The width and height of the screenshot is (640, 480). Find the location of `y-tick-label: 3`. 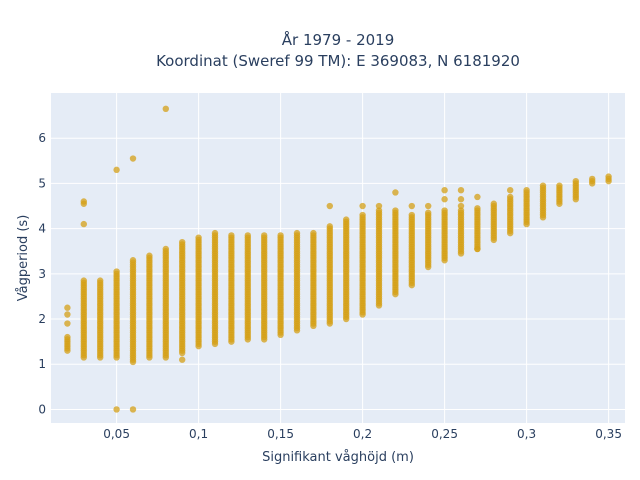

y-tick-label: 3 is located at coordinates (42, 274).